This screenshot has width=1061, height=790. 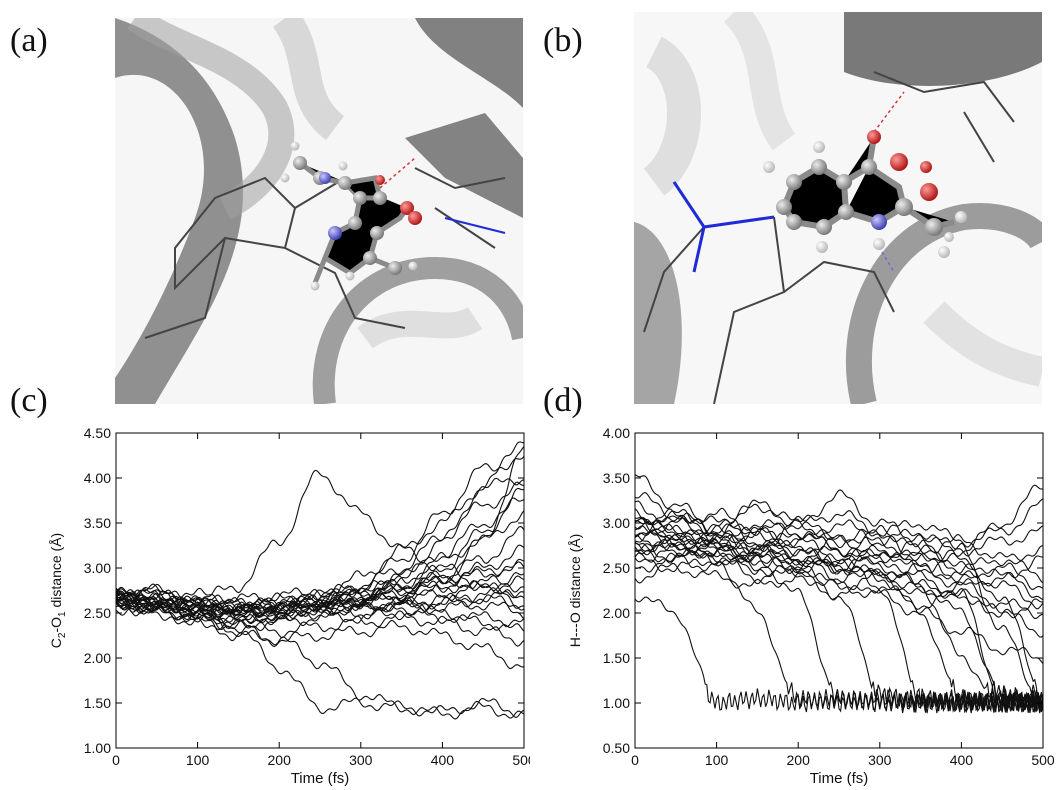 I want to click on x-tick-label: 500, so click(x=1043, y=760).